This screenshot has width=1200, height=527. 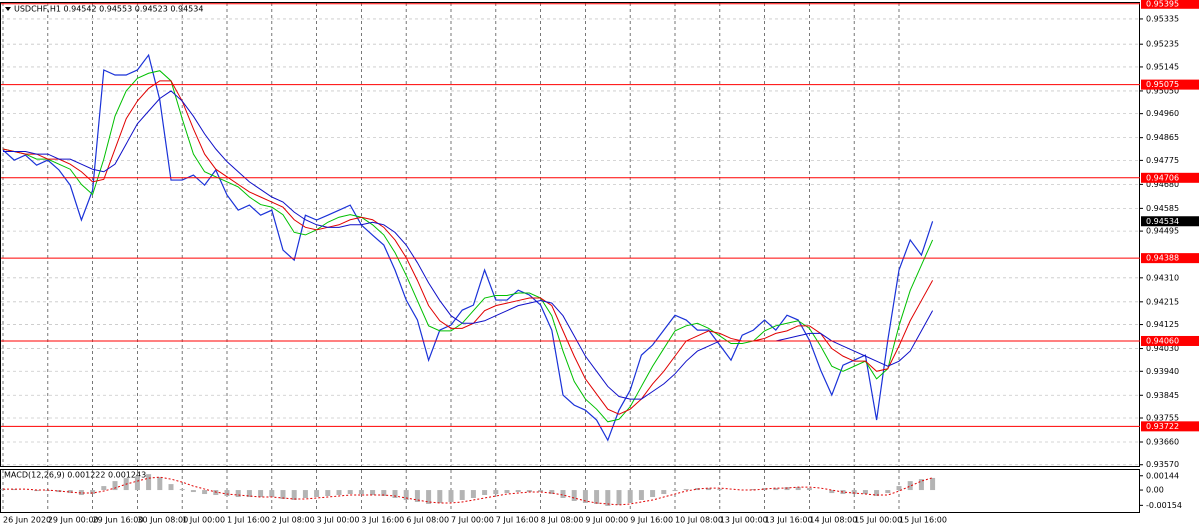 I want to click on y-tick-label: 0.93755, so click(x=1162, y=418).